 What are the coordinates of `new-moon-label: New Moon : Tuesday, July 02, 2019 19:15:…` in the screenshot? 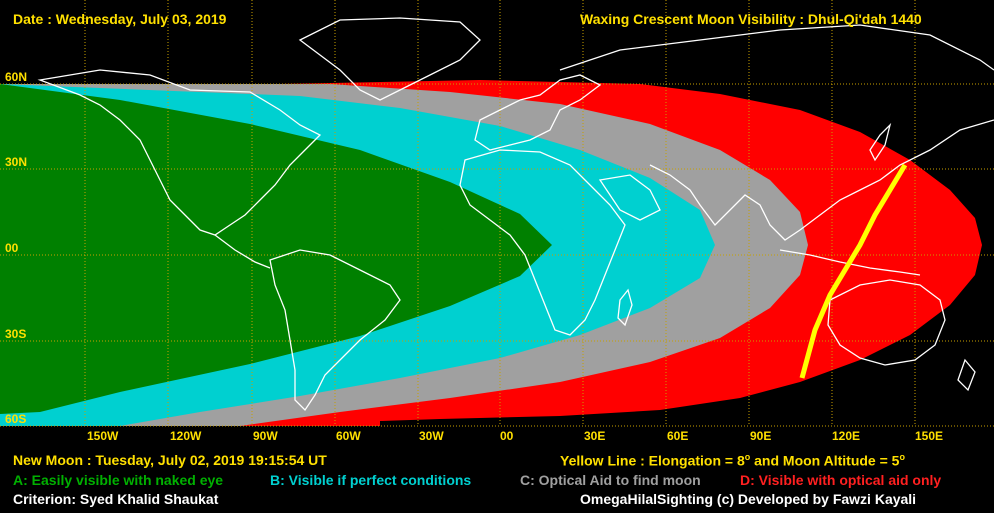 It's located at (170, 460).